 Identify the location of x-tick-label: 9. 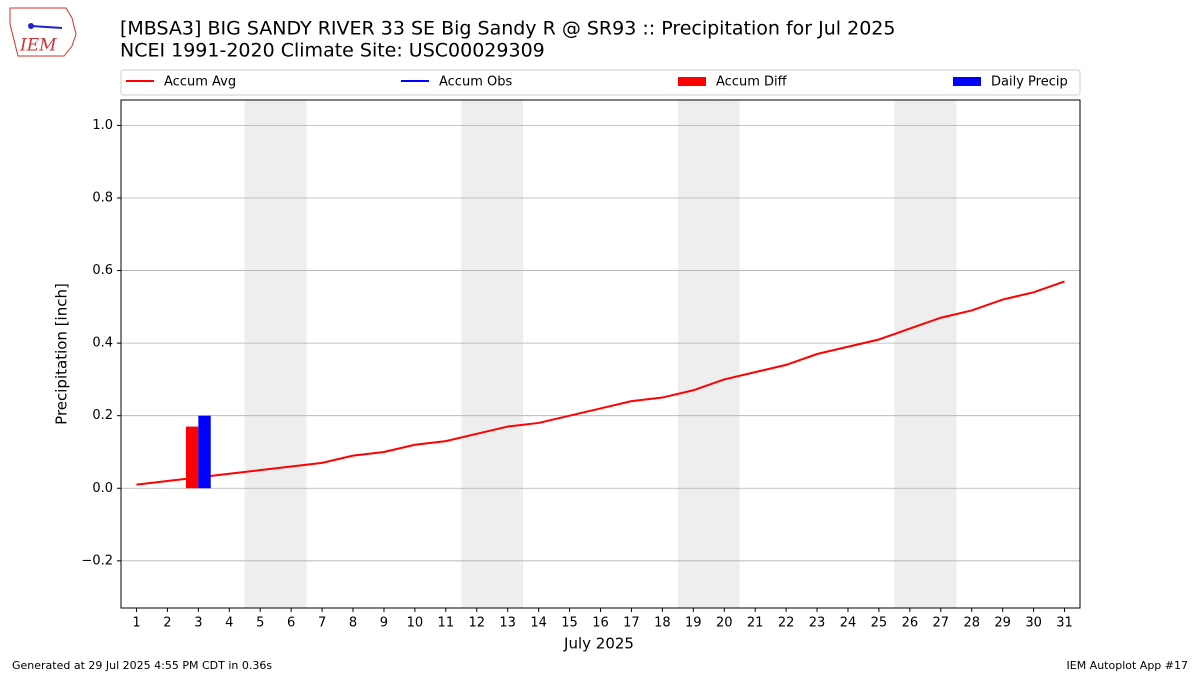
(384, 623).